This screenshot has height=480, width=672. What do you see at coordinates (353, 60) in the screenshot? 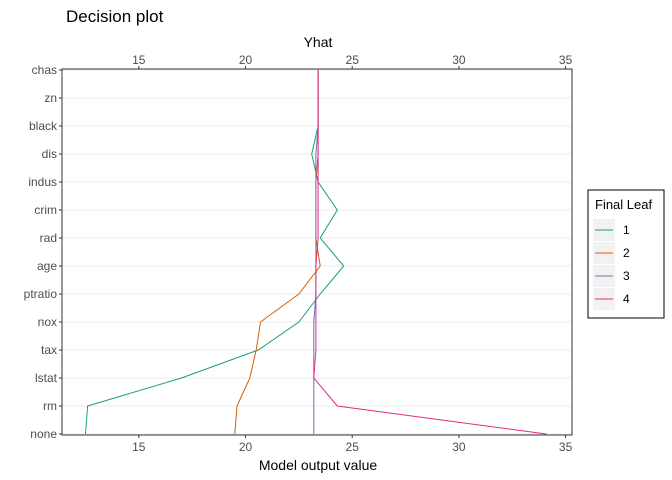
I see `x-tick-label-top-25: 25` at bounding box center [353, 60].